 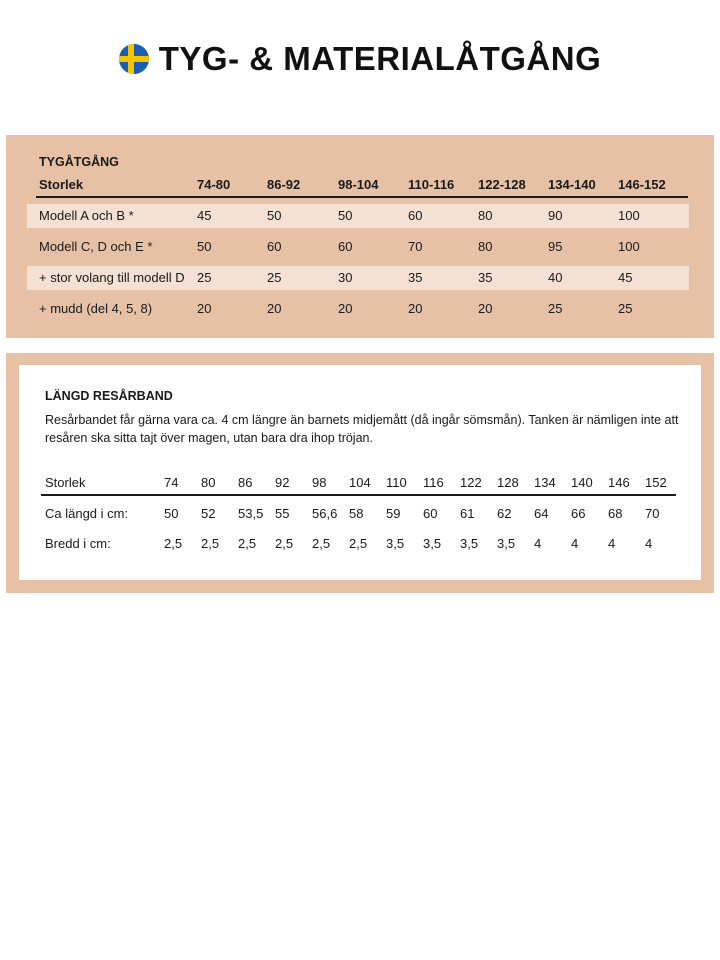 What do you see at coordinates (545, 482) in the screenshot?
I see `table-cell: 134` at bounding box center [545, 482].